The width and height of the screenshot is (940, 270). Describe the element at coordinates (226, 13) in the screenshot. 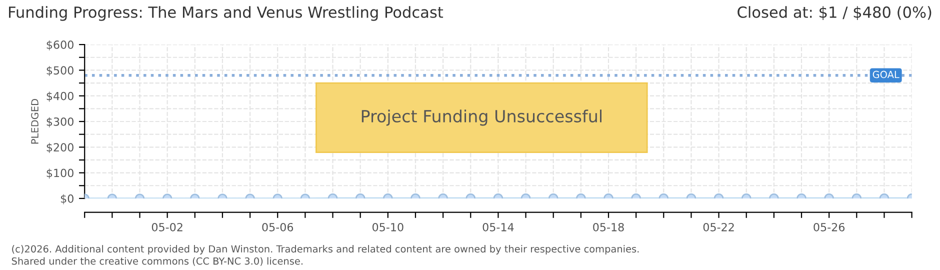

I see `chart-title: Funding Progress: The Mars and Venus Wrestling Podcast` at that location.